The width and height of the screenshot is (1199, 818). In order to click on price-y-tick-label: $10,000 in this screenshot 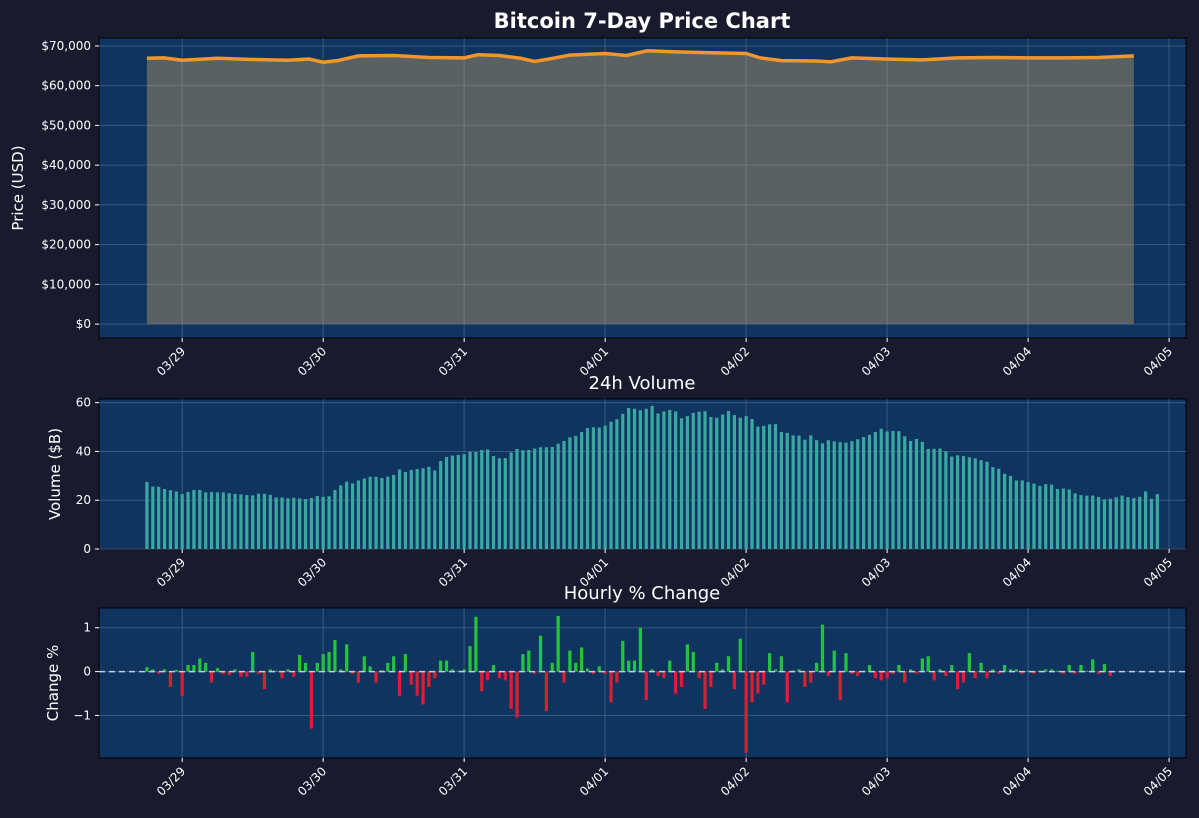, I will do `click(66, 284)`.